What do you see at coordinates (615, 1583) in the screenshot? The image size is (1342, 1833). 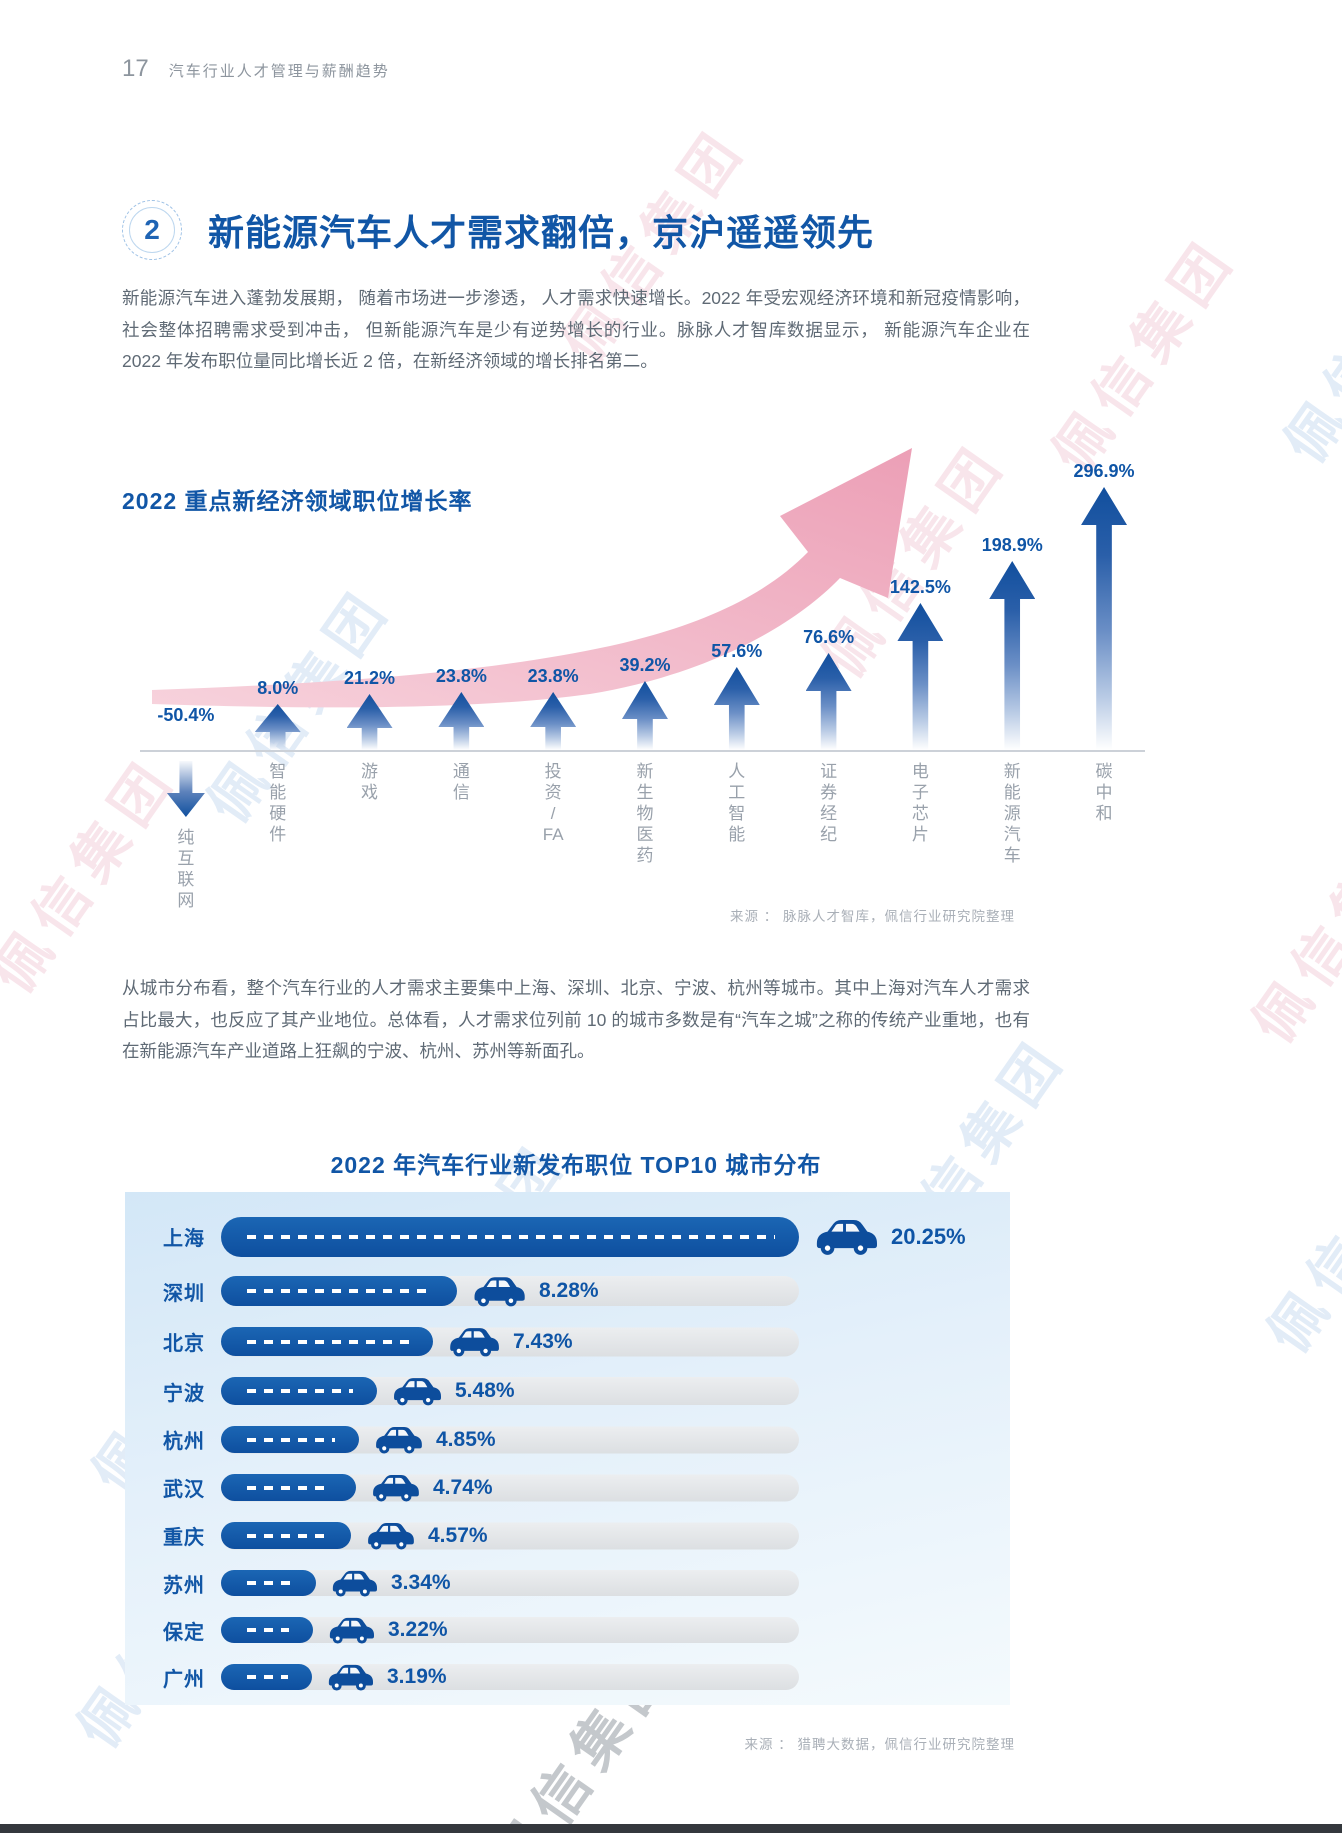 I see `city-bar-area: 3.34%` at bounding box center [615, 1583].